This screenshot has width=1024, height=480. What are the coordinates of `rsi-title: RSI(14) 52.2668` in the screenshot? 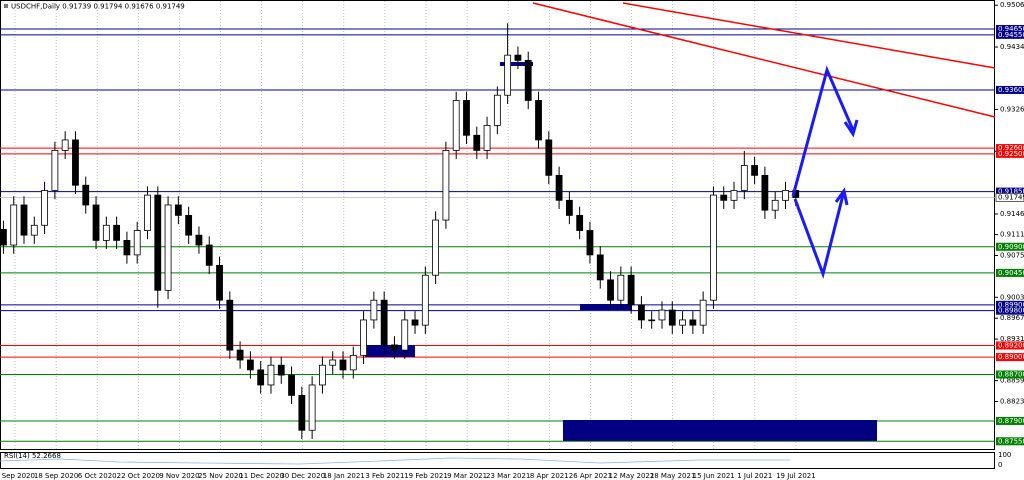 It's located at (32, 456).